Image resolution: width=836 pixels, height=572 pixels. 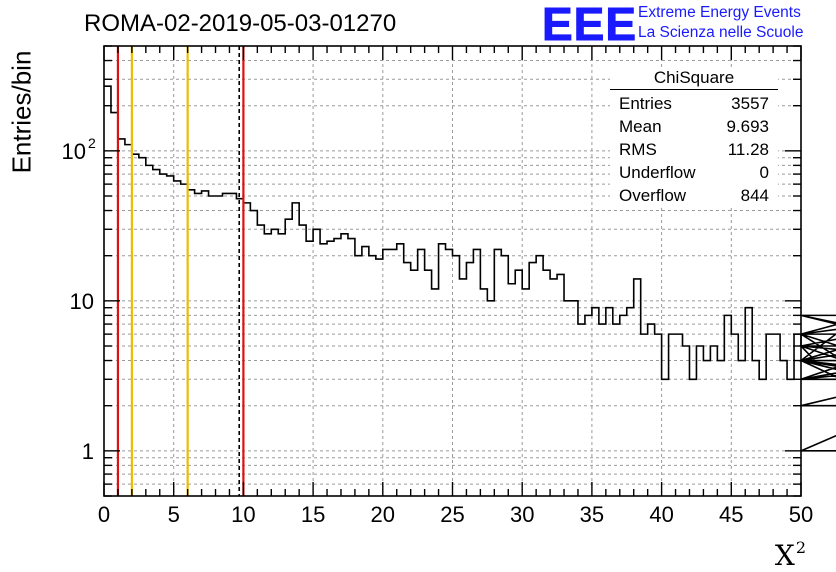 What do you see at coordinates (589, 25) in the screenshot?
I see `eee-logo-mark: EEE` at bounding box center [589, 25].